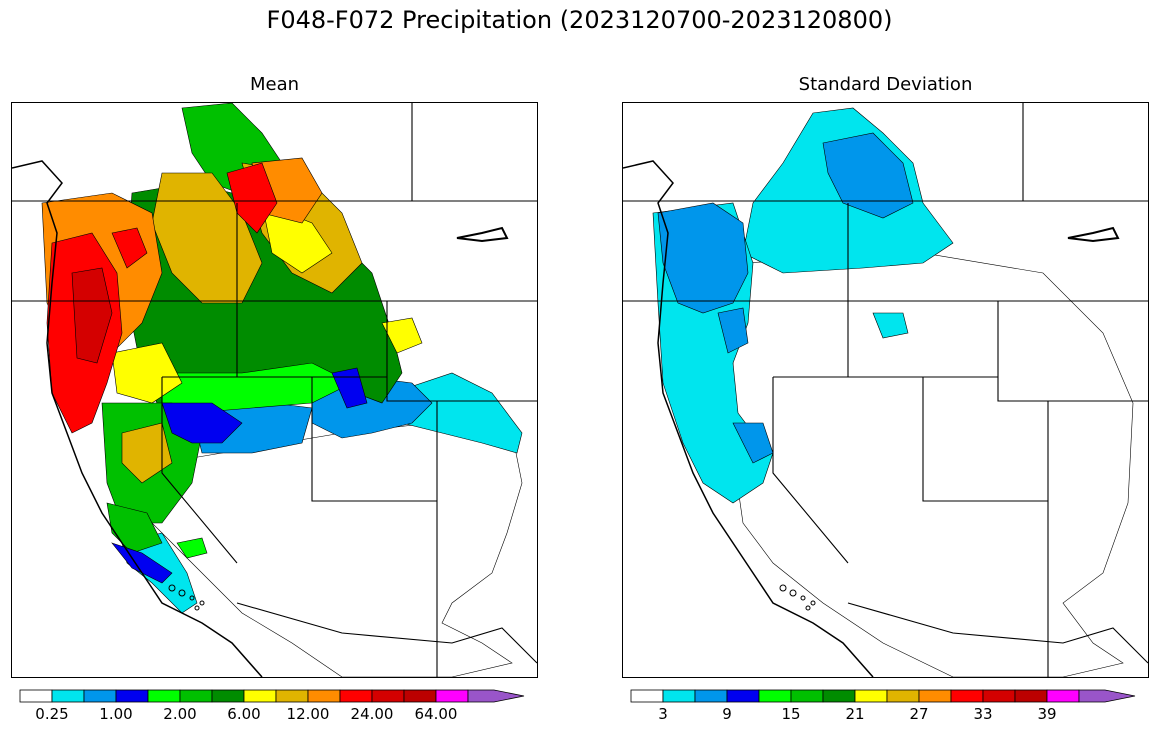 The width and height of the screenshot is (1159, 741). What do you see at coordinates (308, 714) in the screenshot?
I see `mean-colorbar-tick-label: 12.00` at bounding box center [308, 714].